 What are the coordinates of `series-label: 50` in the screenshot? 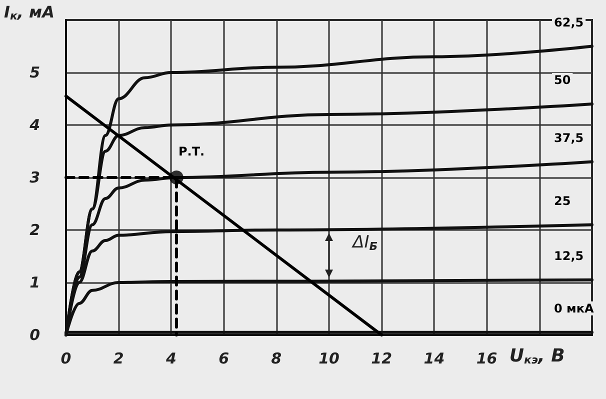 It's located at (562, 80).